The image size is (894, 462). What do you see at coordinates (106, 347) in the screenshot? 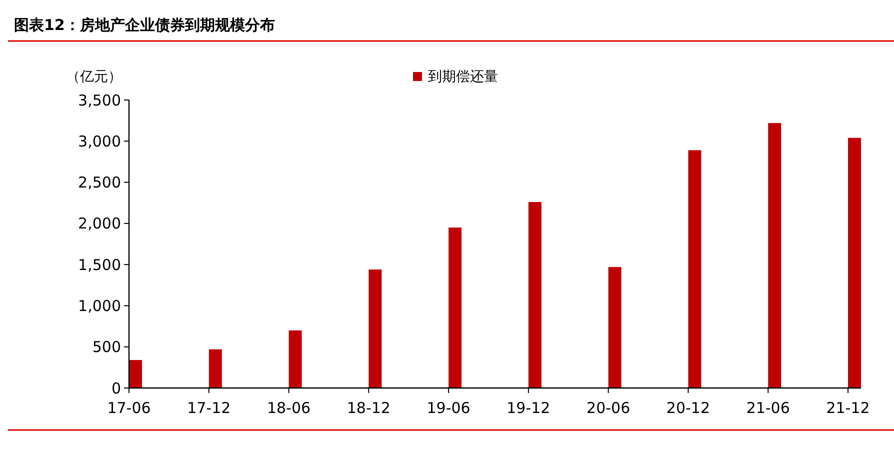
I see `y-tick-label: 500` at bounding box center [106, 347].